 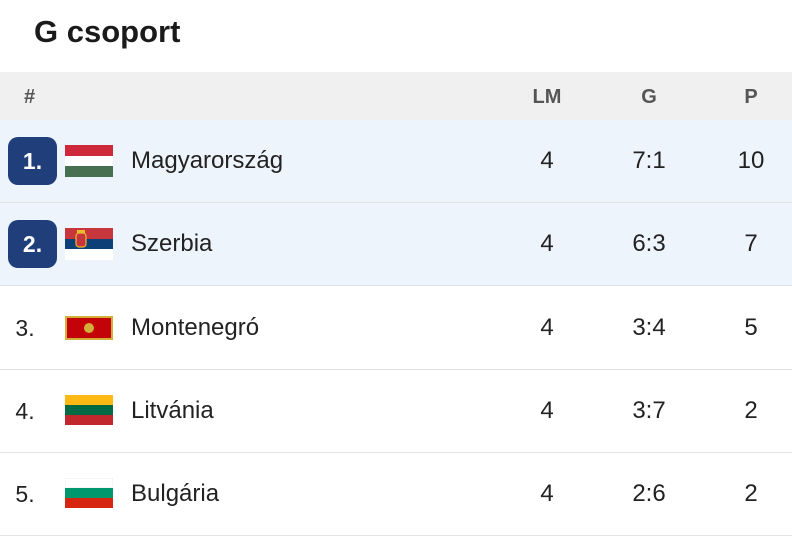 What do you see at coordinates (649, 410) in the screenshot?
I see `goals: 3:7` at bounding box center [649, 410].